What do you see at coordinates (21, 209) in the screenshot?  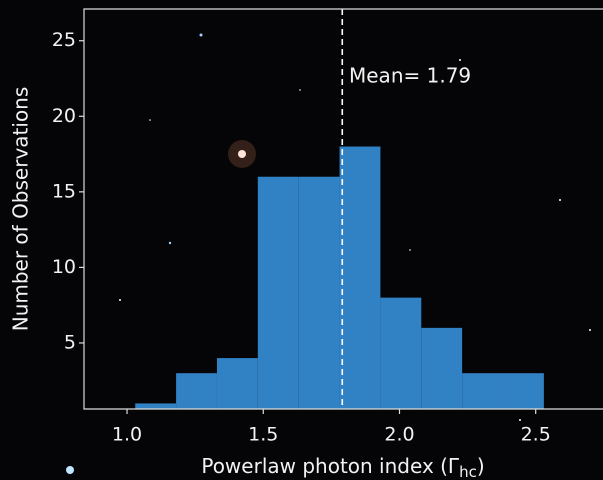 I see `y-axis-label: Number of Observations` at bounding box center [21, 209].